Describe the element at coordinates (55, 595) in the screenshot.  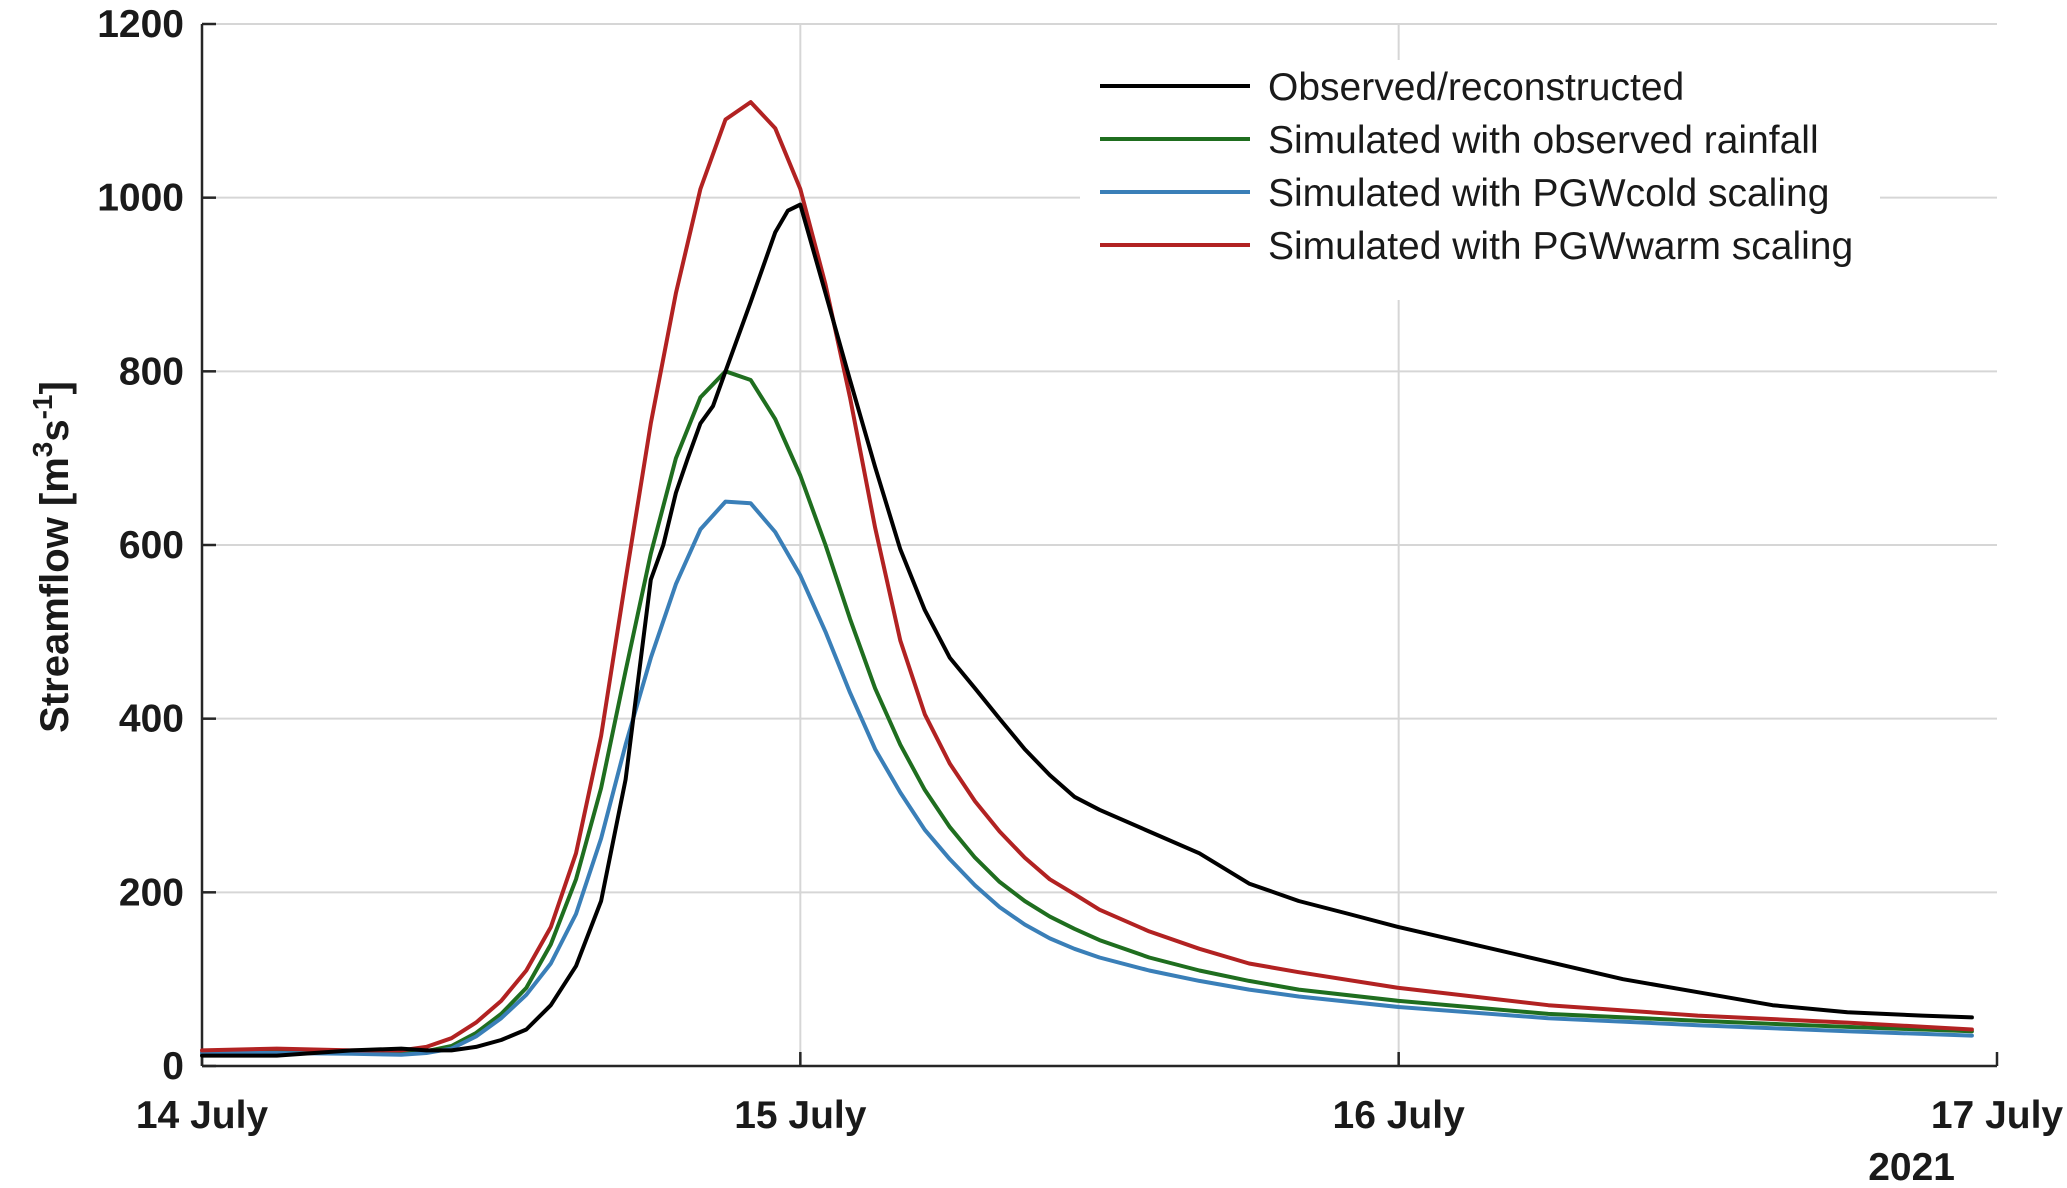
I see `y-axis-title-main: Streamflow [m` at that location.